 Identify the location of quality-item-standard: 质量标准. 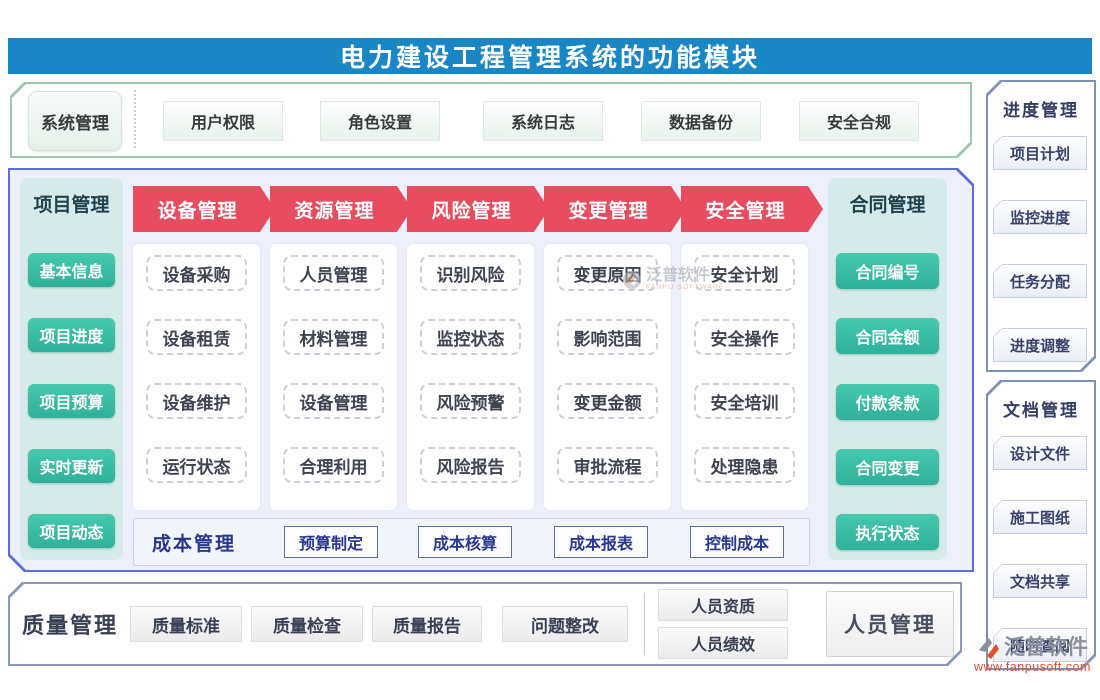
(186, 624).